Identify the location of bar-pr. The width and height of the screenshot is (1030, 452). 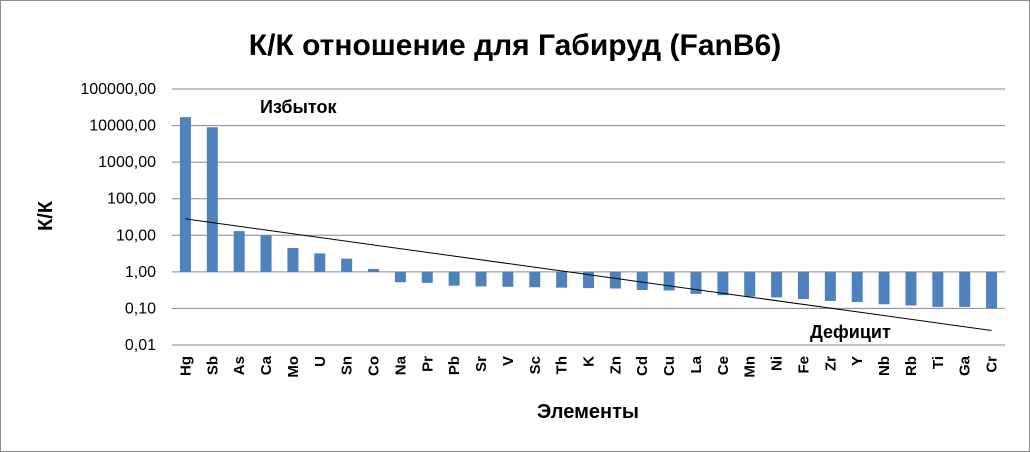
(427, 277).